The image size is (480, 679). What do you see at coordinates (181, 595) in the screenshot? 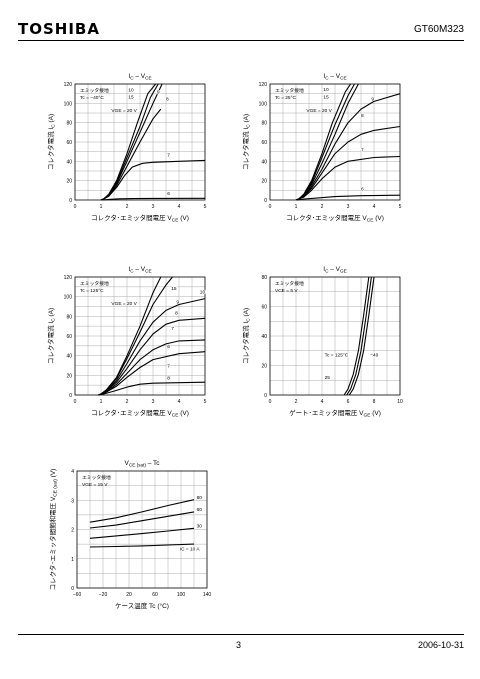
I see `x-tick-label: 100` at bounding box center [181, 595].